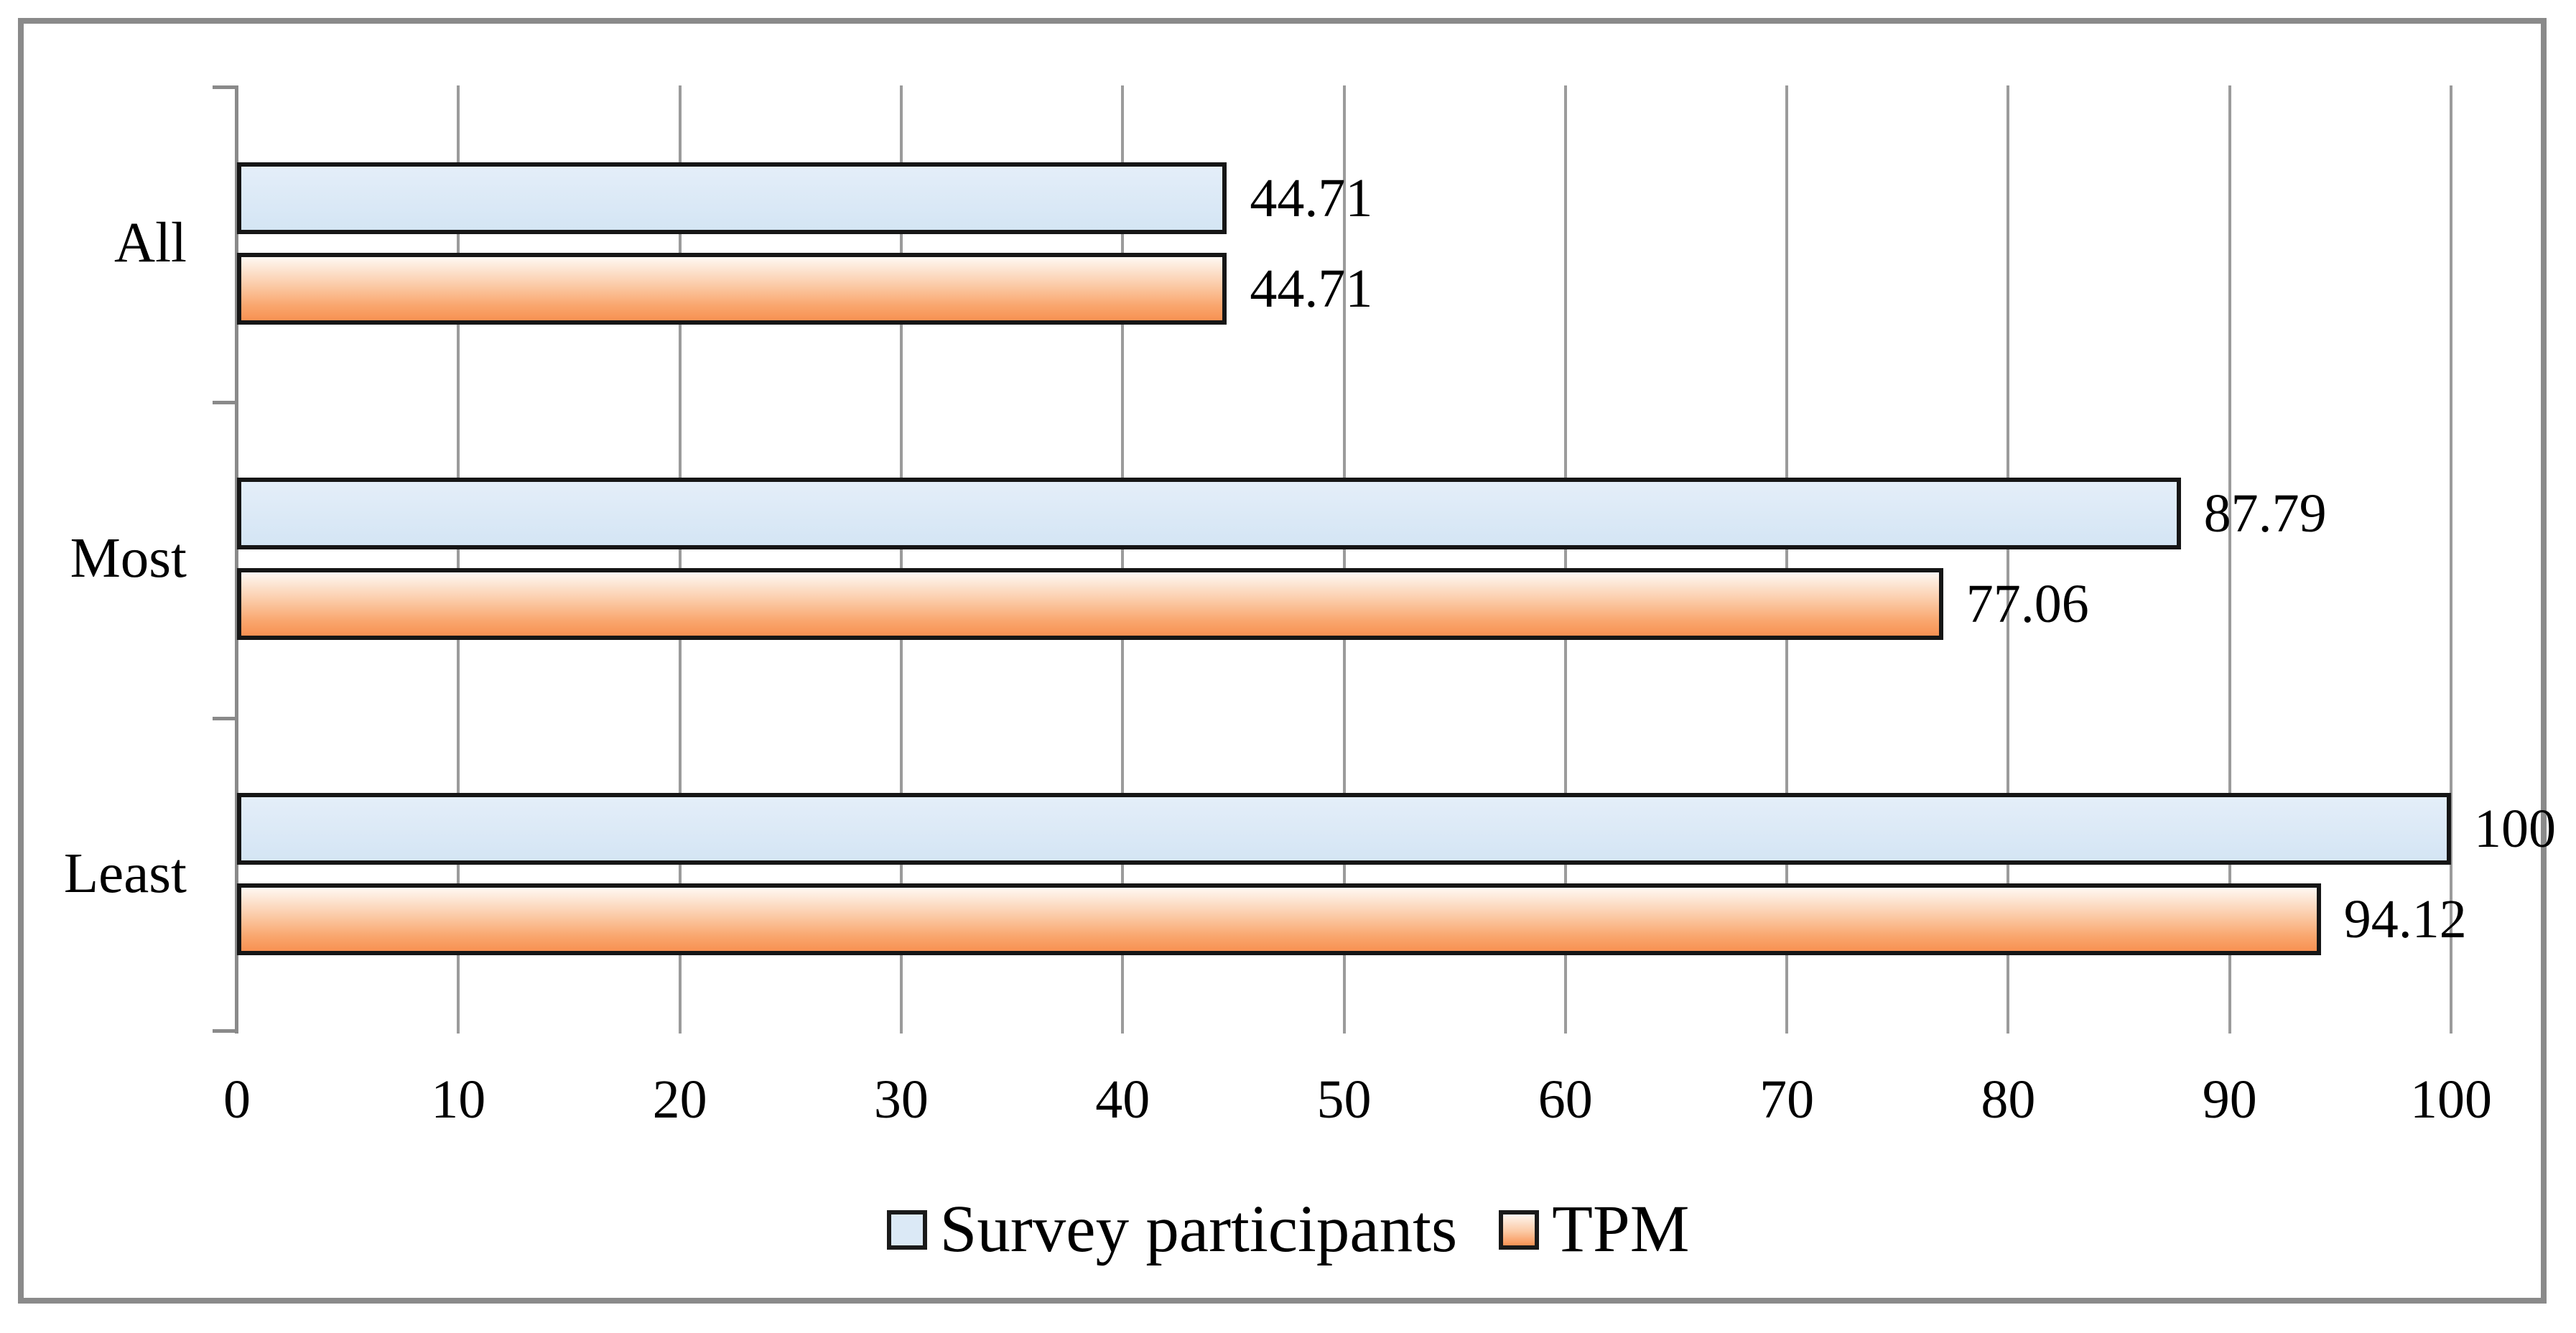 This screenshot has height=1333, width=2576. Describe the element at coordinates (236, 559) in the screenshot. I see `y-axis` at that location.